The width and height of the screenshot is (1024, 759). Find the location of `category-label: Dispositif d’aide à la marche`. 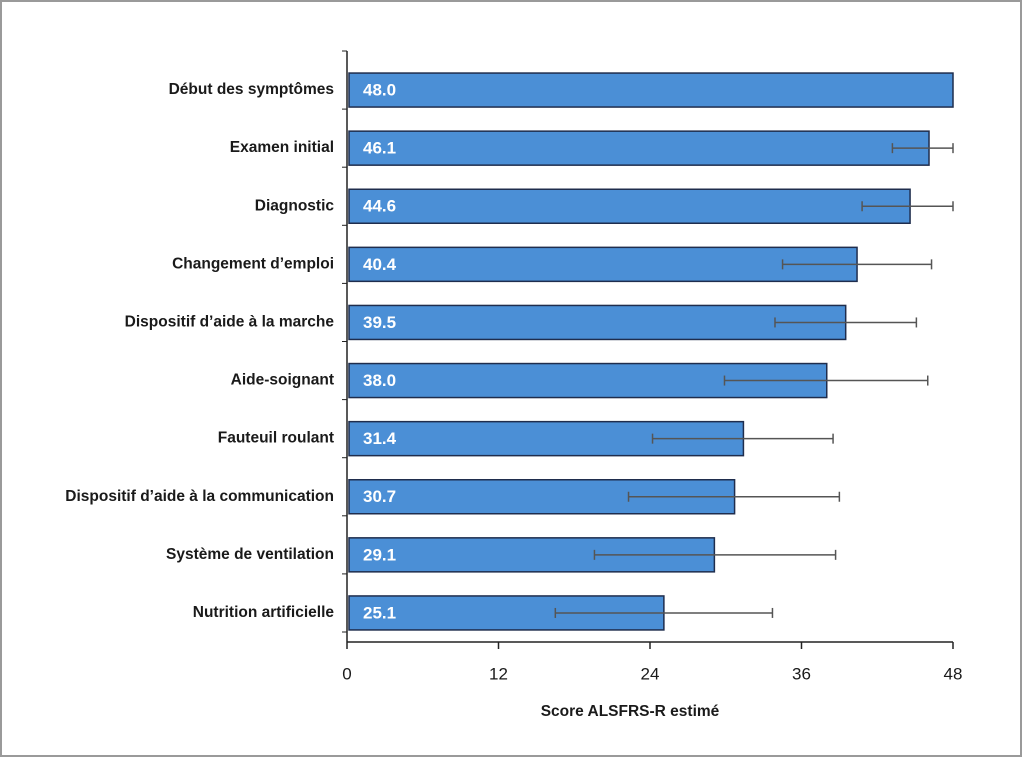

category-label: Dispositif d’aide à la marche is located at coordinates (230, 322).